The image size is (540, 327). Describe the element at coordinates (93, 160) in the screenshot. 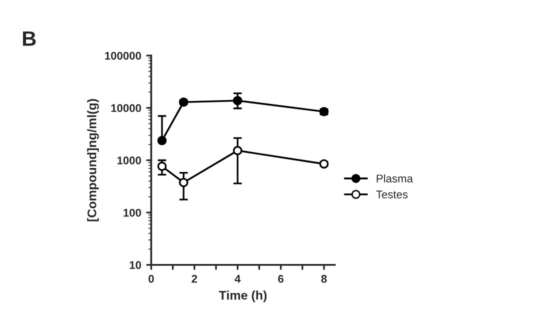

I see `y-axis-title: [Compound]ng/ml(g)` at that location.